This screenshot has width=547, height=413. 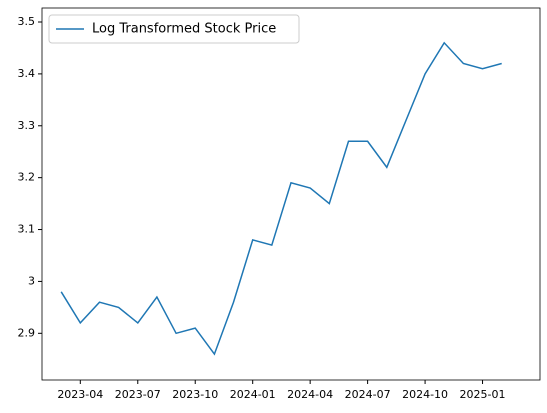 I want to click on x-tick-label: 2023-07, so click(x=138, y=394).